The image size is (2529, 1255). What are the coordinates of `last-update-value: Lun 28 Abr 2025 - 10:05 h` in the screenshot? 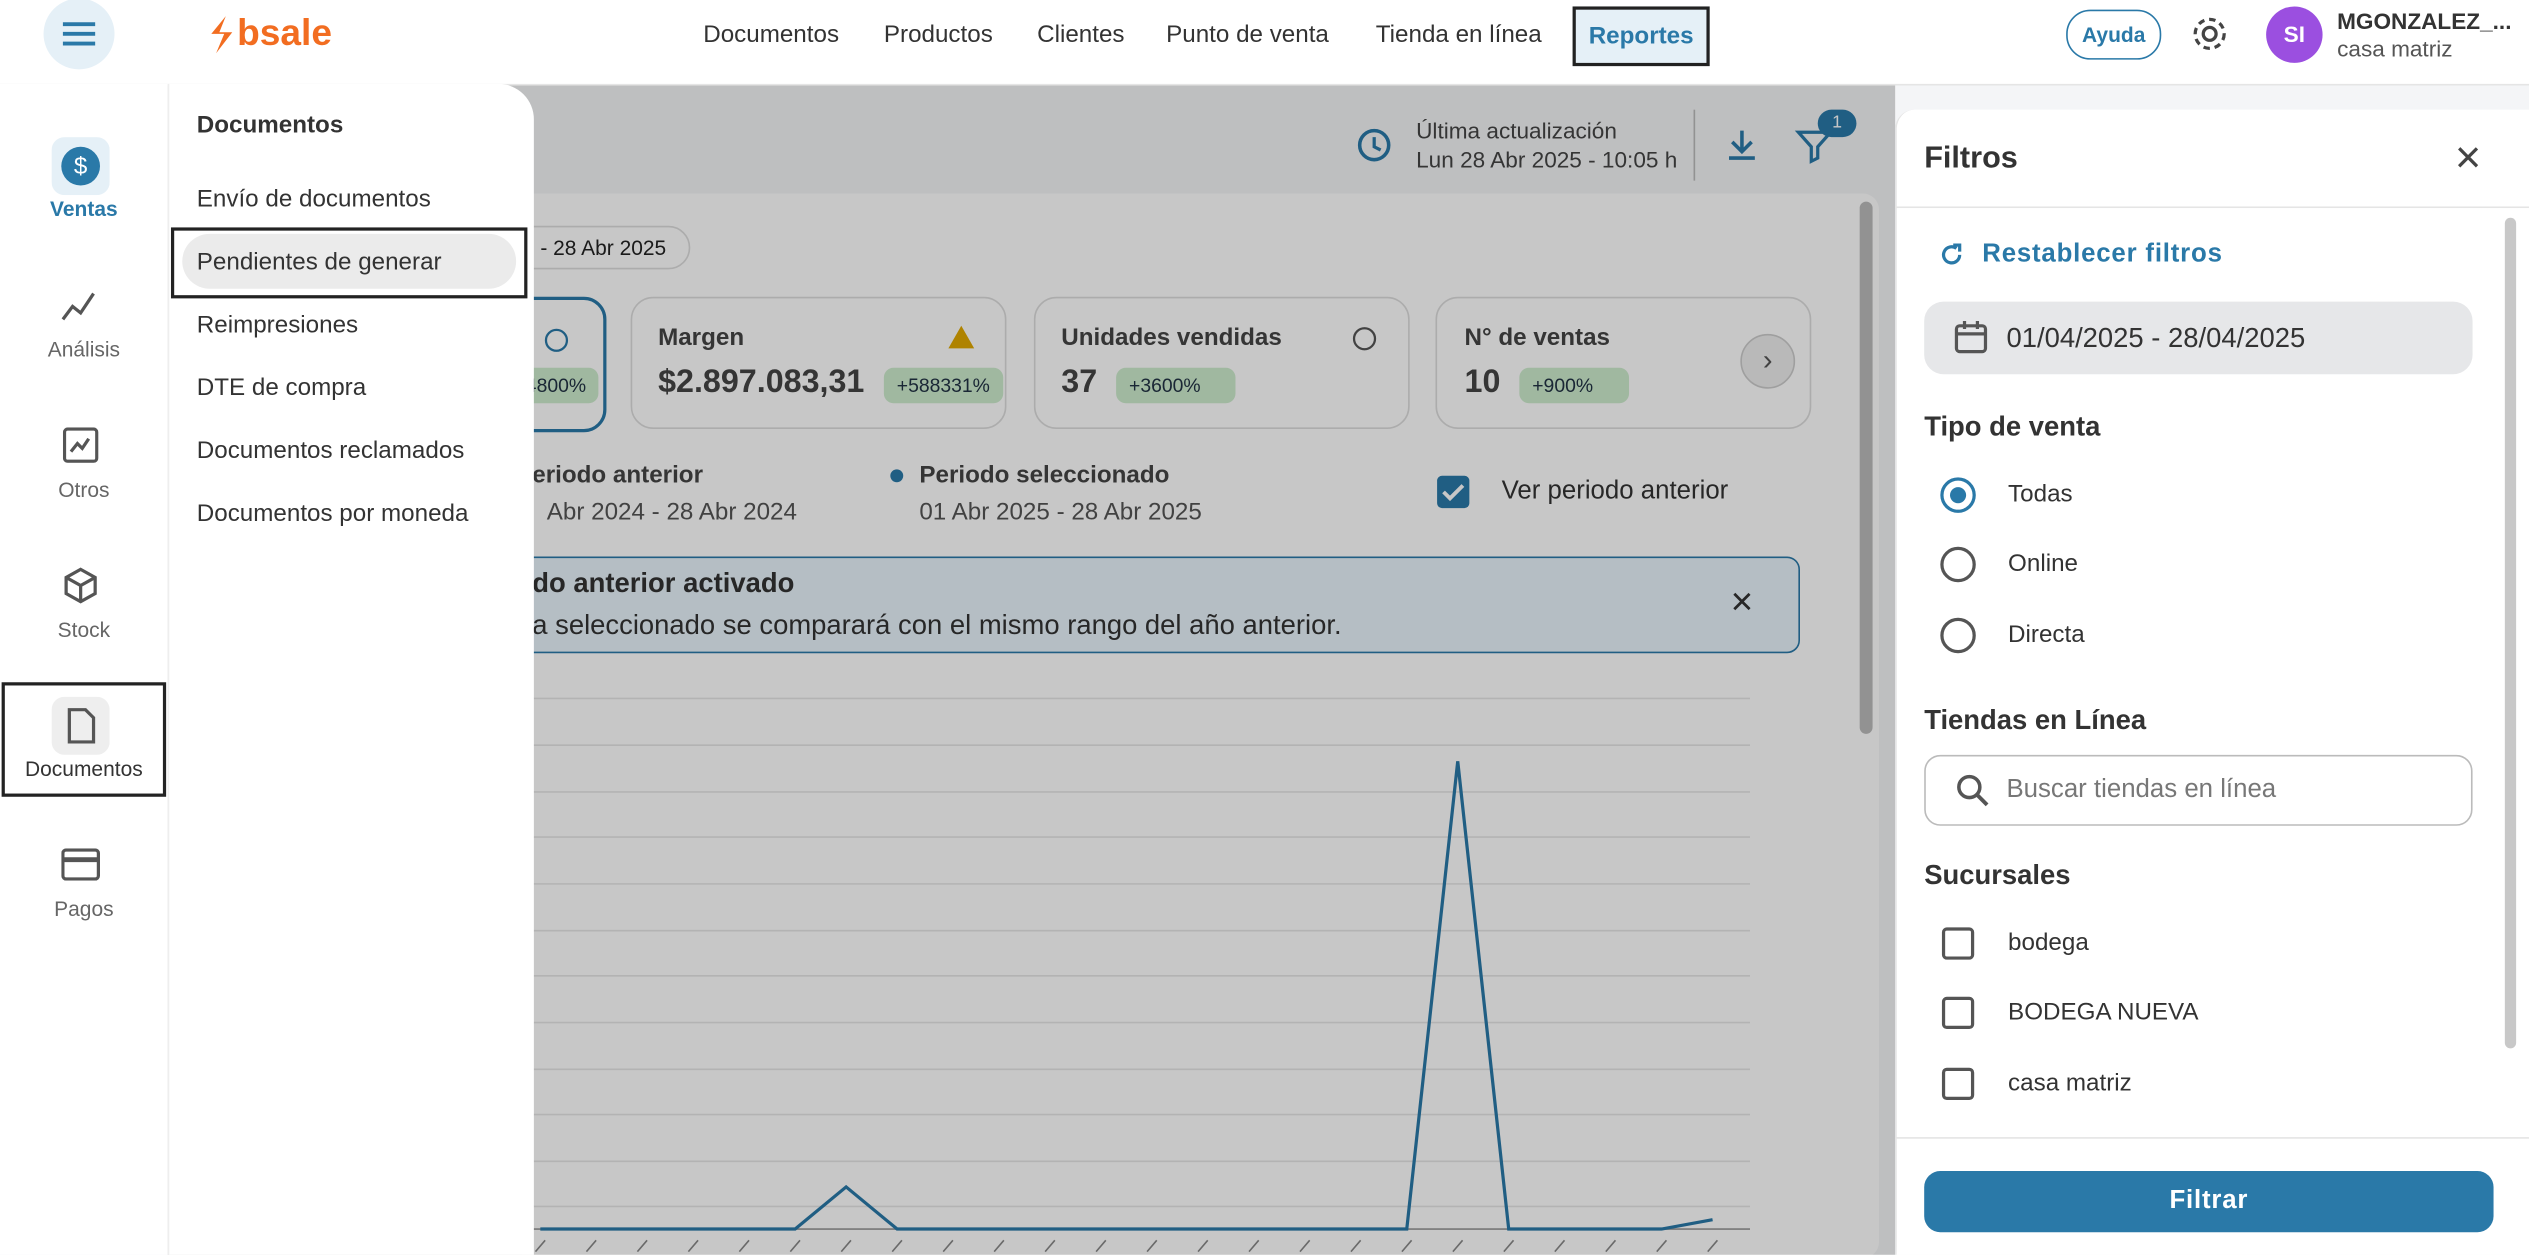 It's located at (1547, 159).